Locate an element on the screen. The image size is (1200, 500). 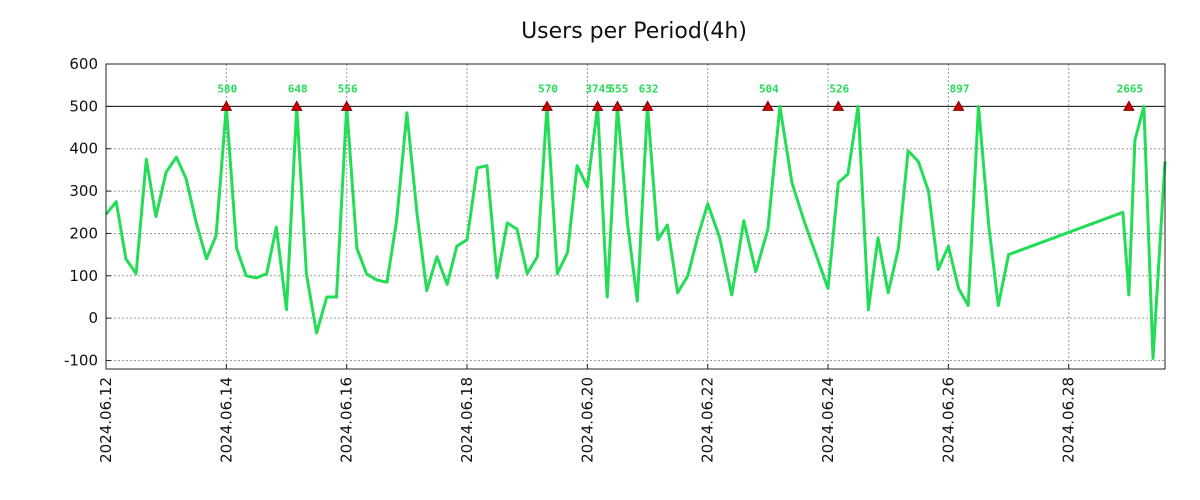
y-tick-label: 200 is located at coordinates (83, 233).